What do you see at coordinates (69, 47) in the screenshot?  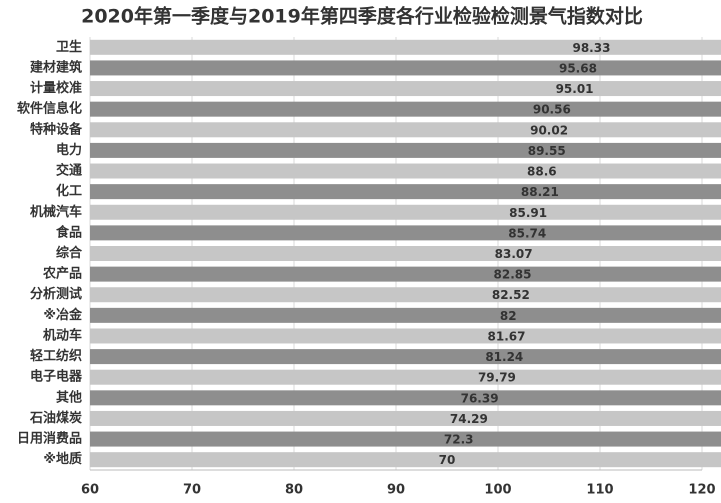 I see `category-label: 卫生` at bounding box center [69, 47].